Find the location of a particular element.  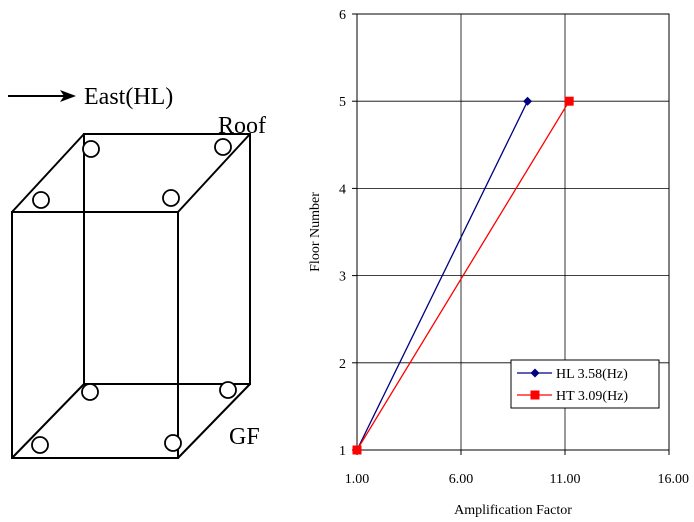

x-tick-label: 11.00 is located at coordinates (565, 479).